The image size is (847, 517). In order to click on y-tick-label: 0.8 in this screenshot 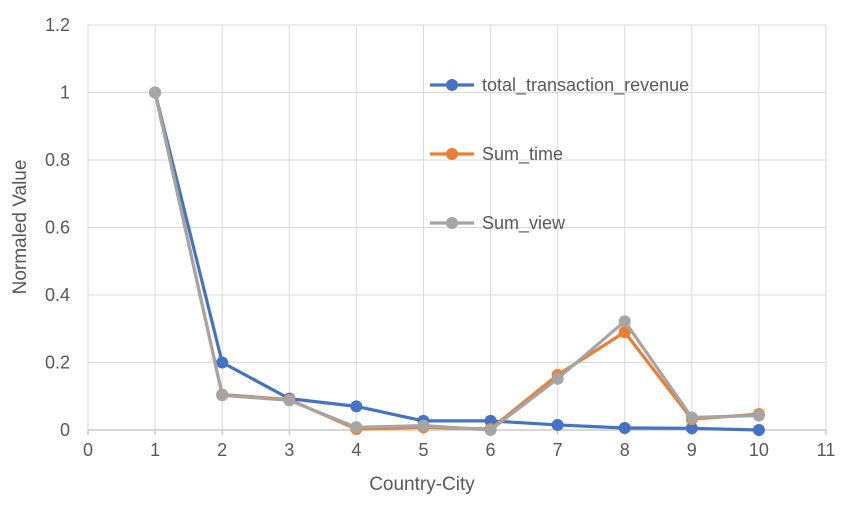, I will do `click(57, 160)`.